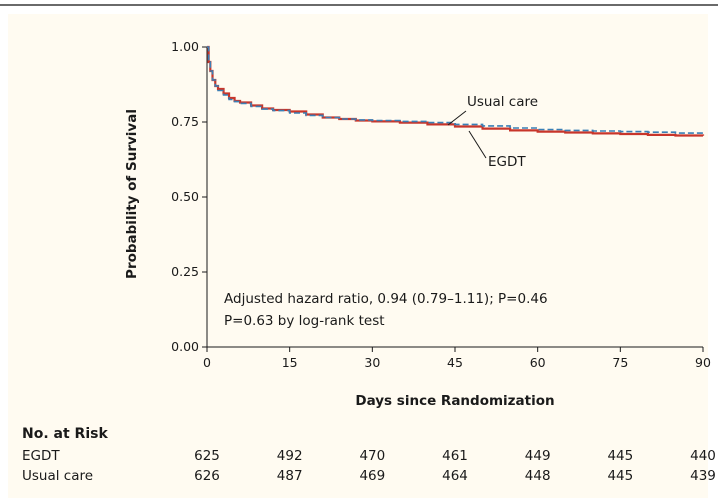 This screenshot has width=718, height=502. What do you see at coordinates (185, 346) in the screenshot?
I see `y-tick-label: 0.00` at bounding box center [185, 346].